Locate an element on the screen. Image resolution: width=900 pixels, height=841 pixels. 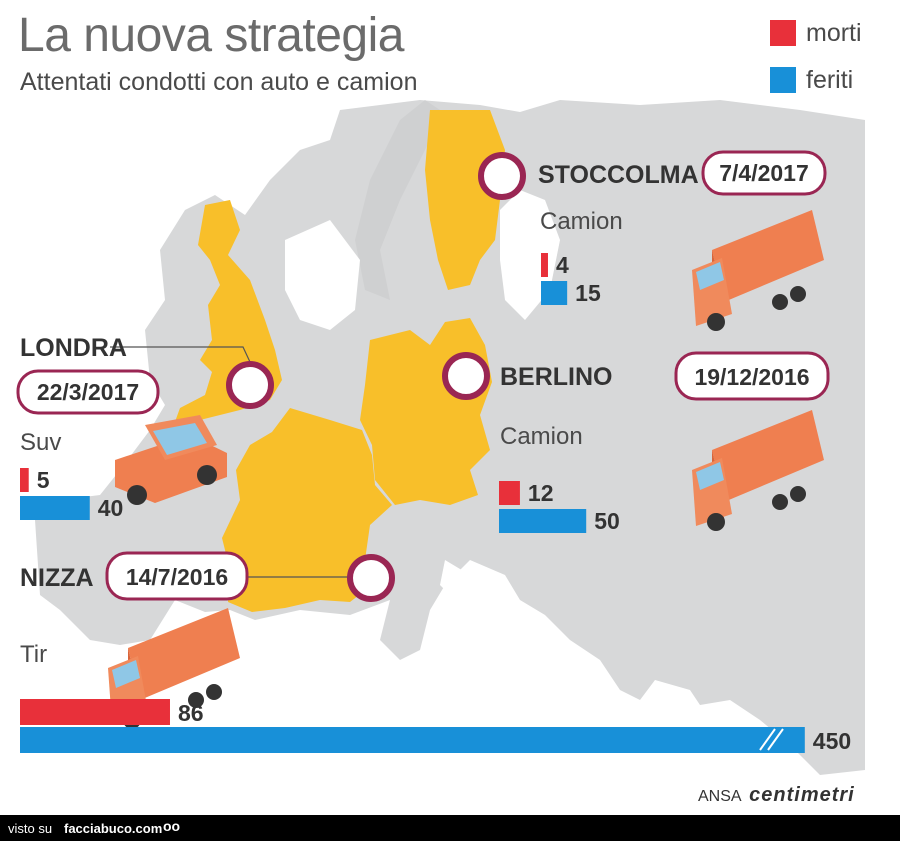
bar-morti-nizza is located at coordinates (95, 712).